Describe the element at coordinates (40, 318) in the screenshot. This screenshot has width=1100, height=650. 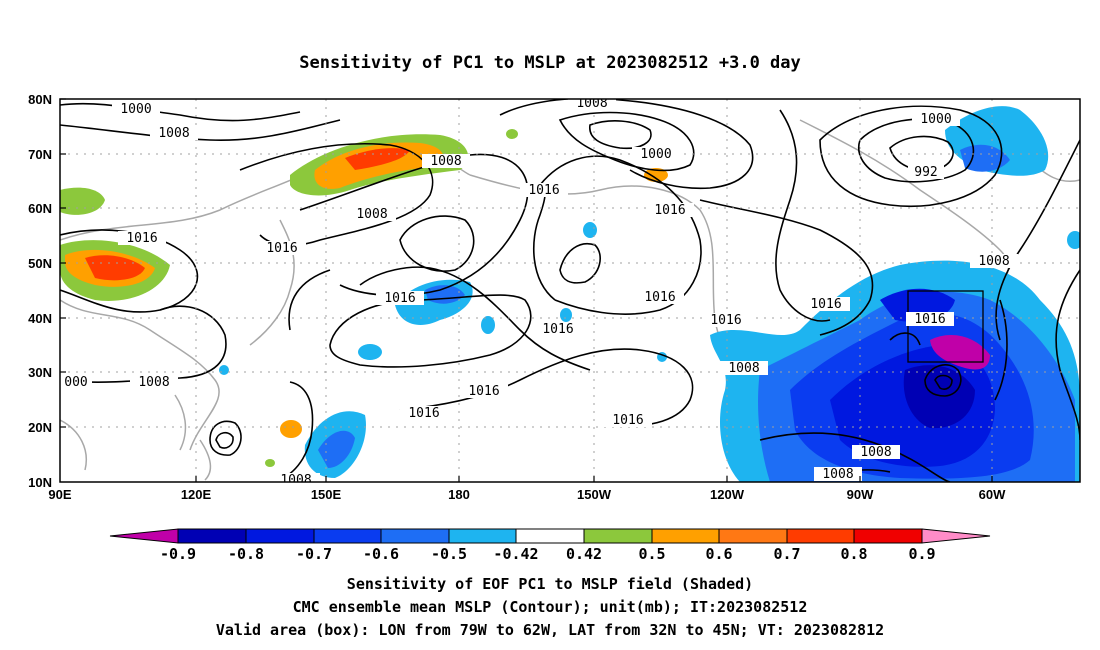
I see `lat-label: 40N` at that location.